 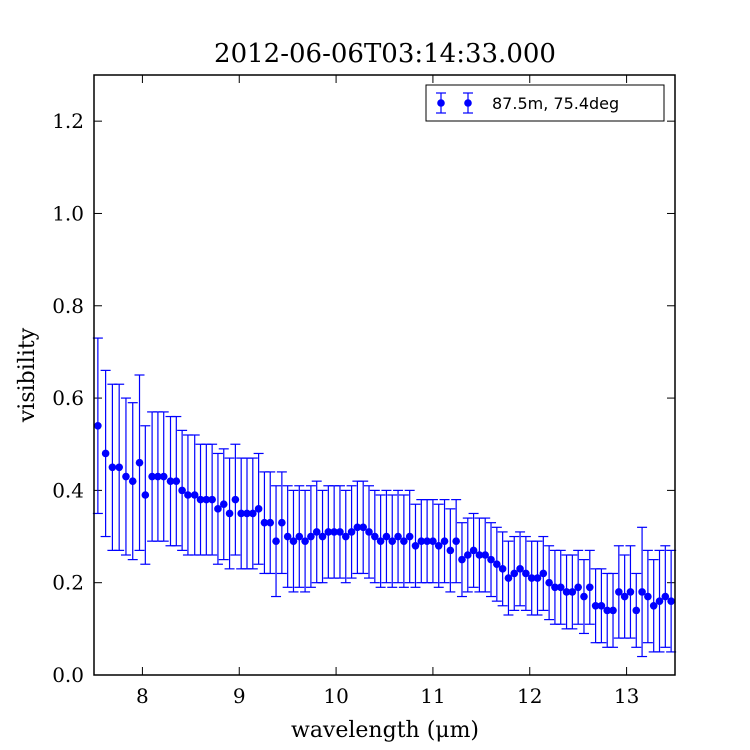 I want to click on x-tick-label: 9, so click(x=239, y=696).